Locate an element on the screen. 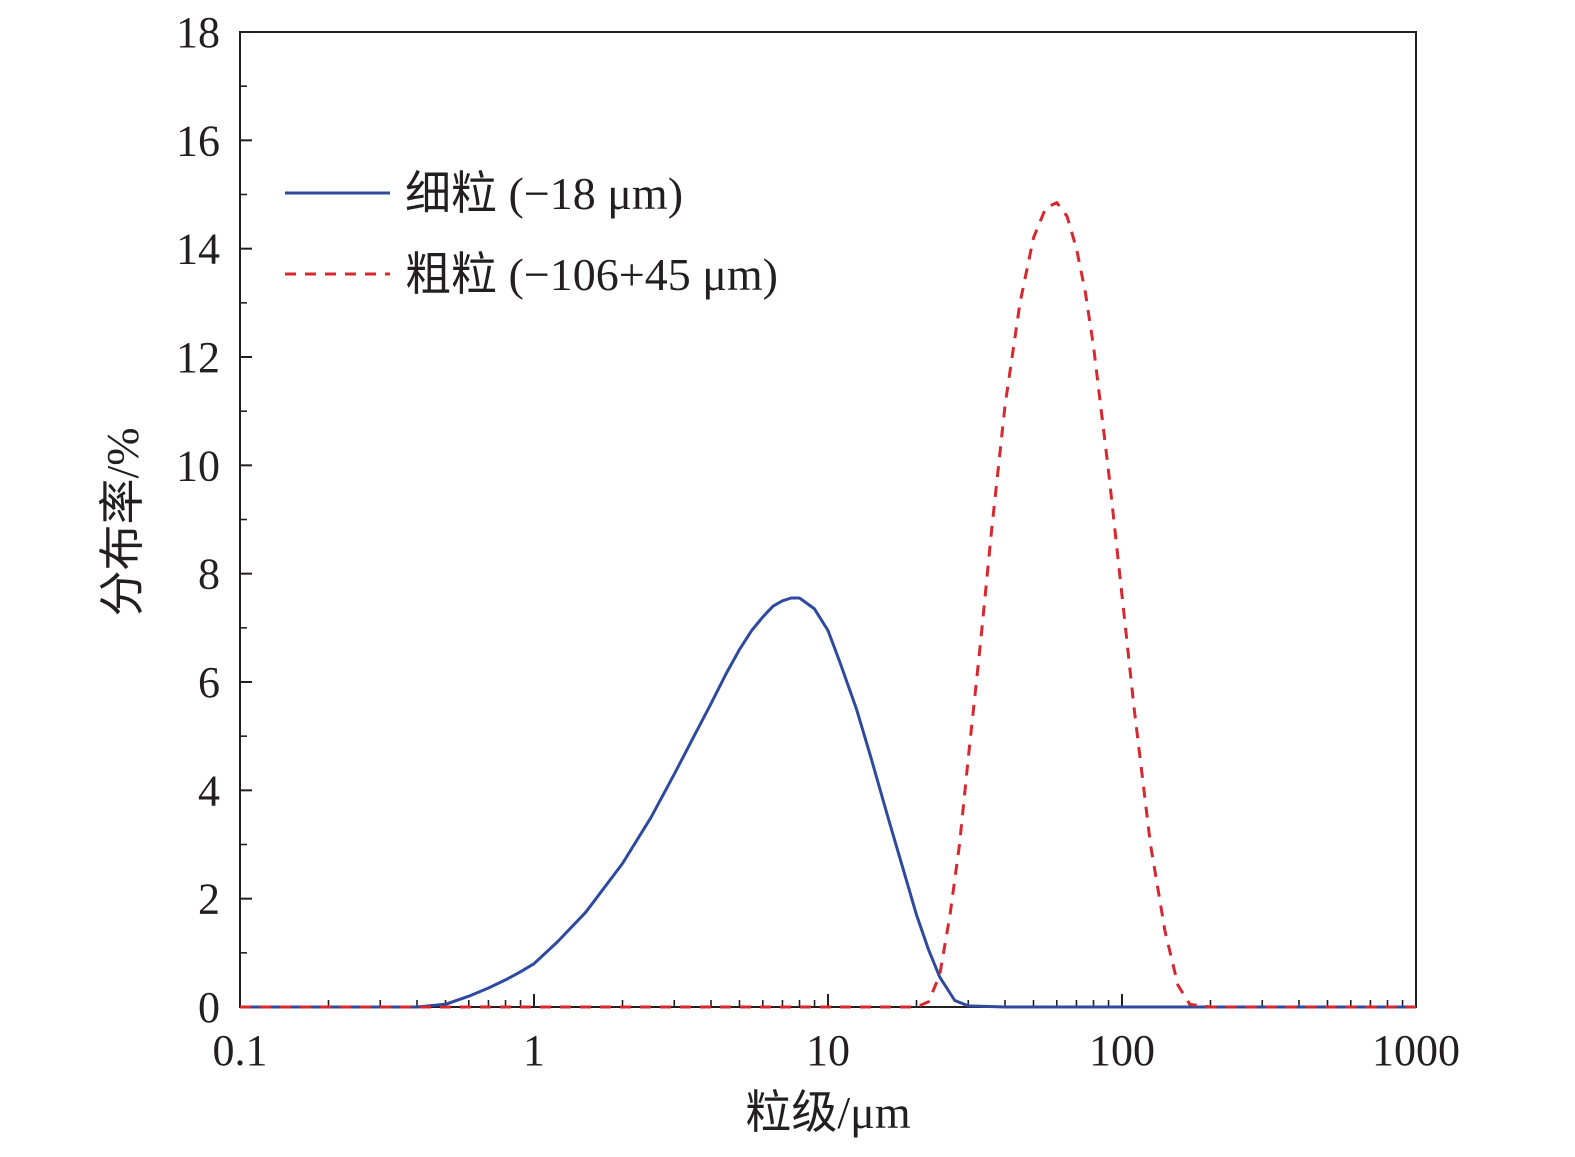 The height and width of the screenshot is (1157, 1575). y-tick-label: 18 is located at coordinates (198, 32).